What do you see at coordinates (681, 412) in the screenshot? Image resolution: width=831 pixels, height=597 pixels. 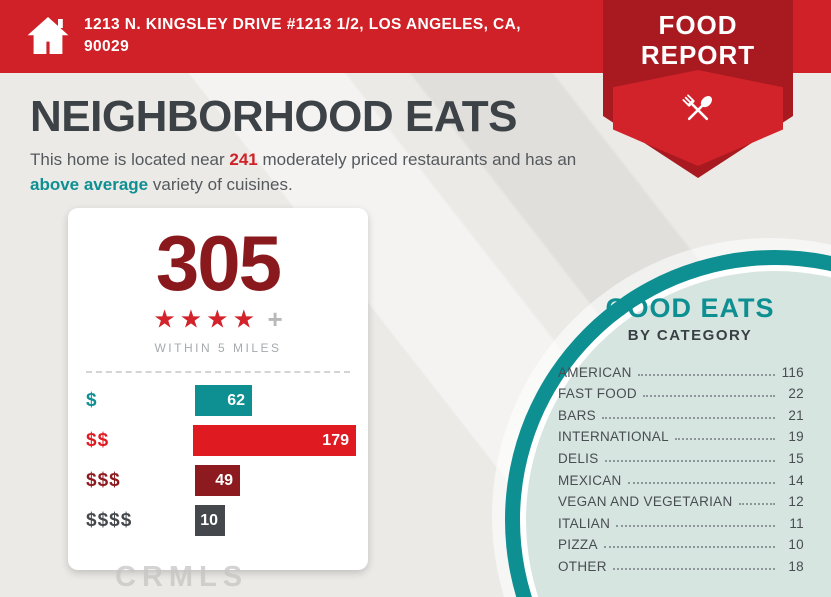 I see `category-row: BARS 21` at bounding box center [681, 412].